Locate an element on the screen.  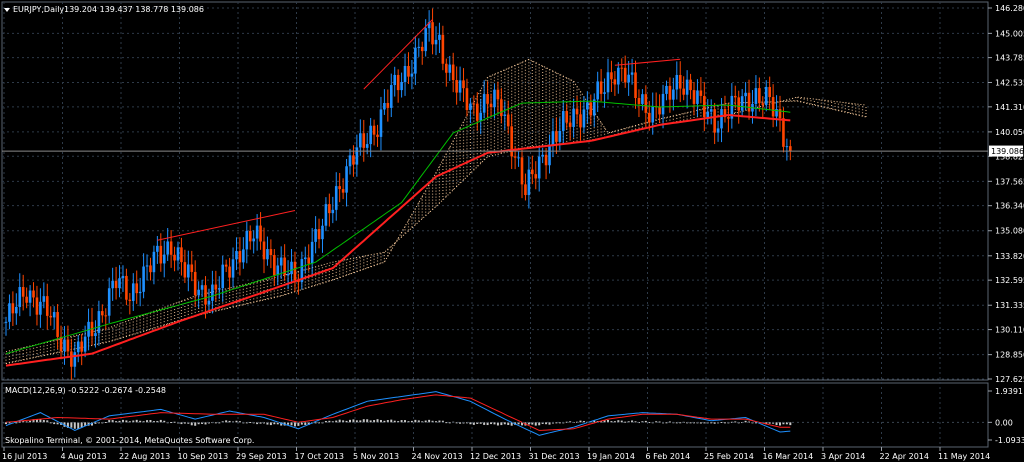
symbol-title: EURJPY,Daily is located at coordinates (38, 9).